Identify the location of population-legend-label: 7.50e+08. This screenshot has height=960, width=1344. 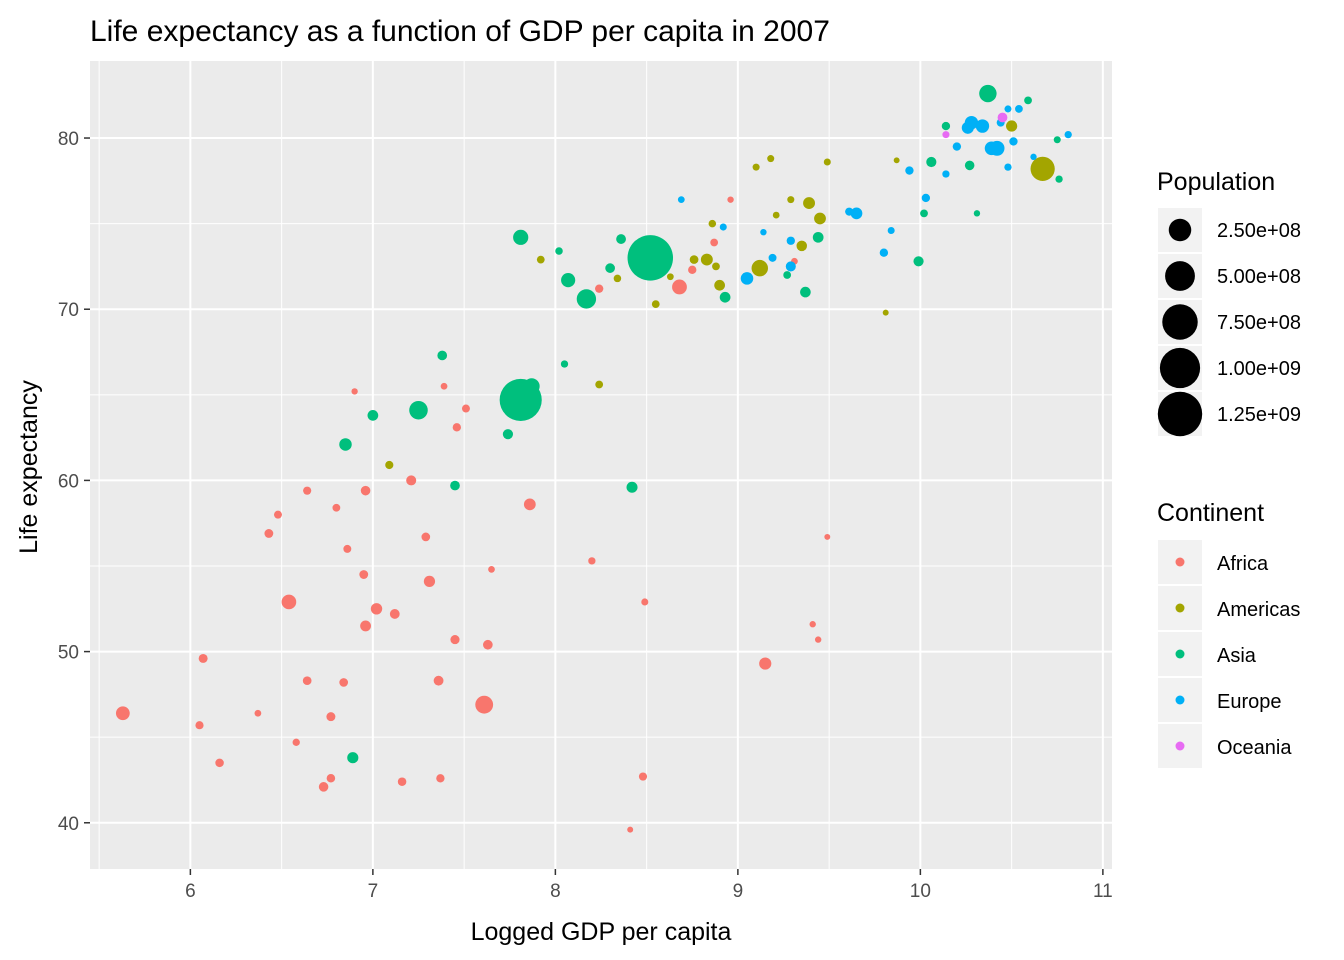
(1259, 323).